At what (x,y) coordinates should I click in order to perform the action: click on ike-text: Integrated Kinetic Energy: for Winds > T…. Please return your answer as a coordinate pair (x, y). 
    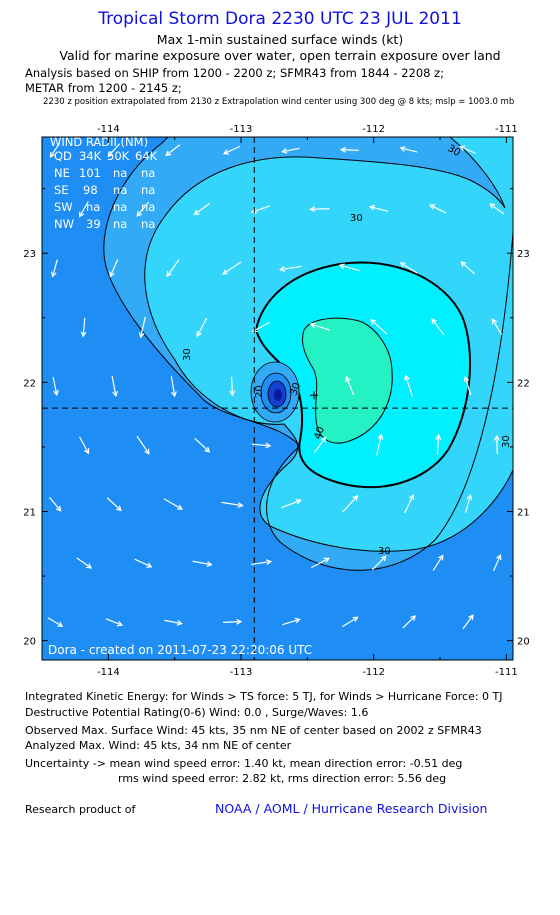
    Looking at the image, I should click on (264, 696).